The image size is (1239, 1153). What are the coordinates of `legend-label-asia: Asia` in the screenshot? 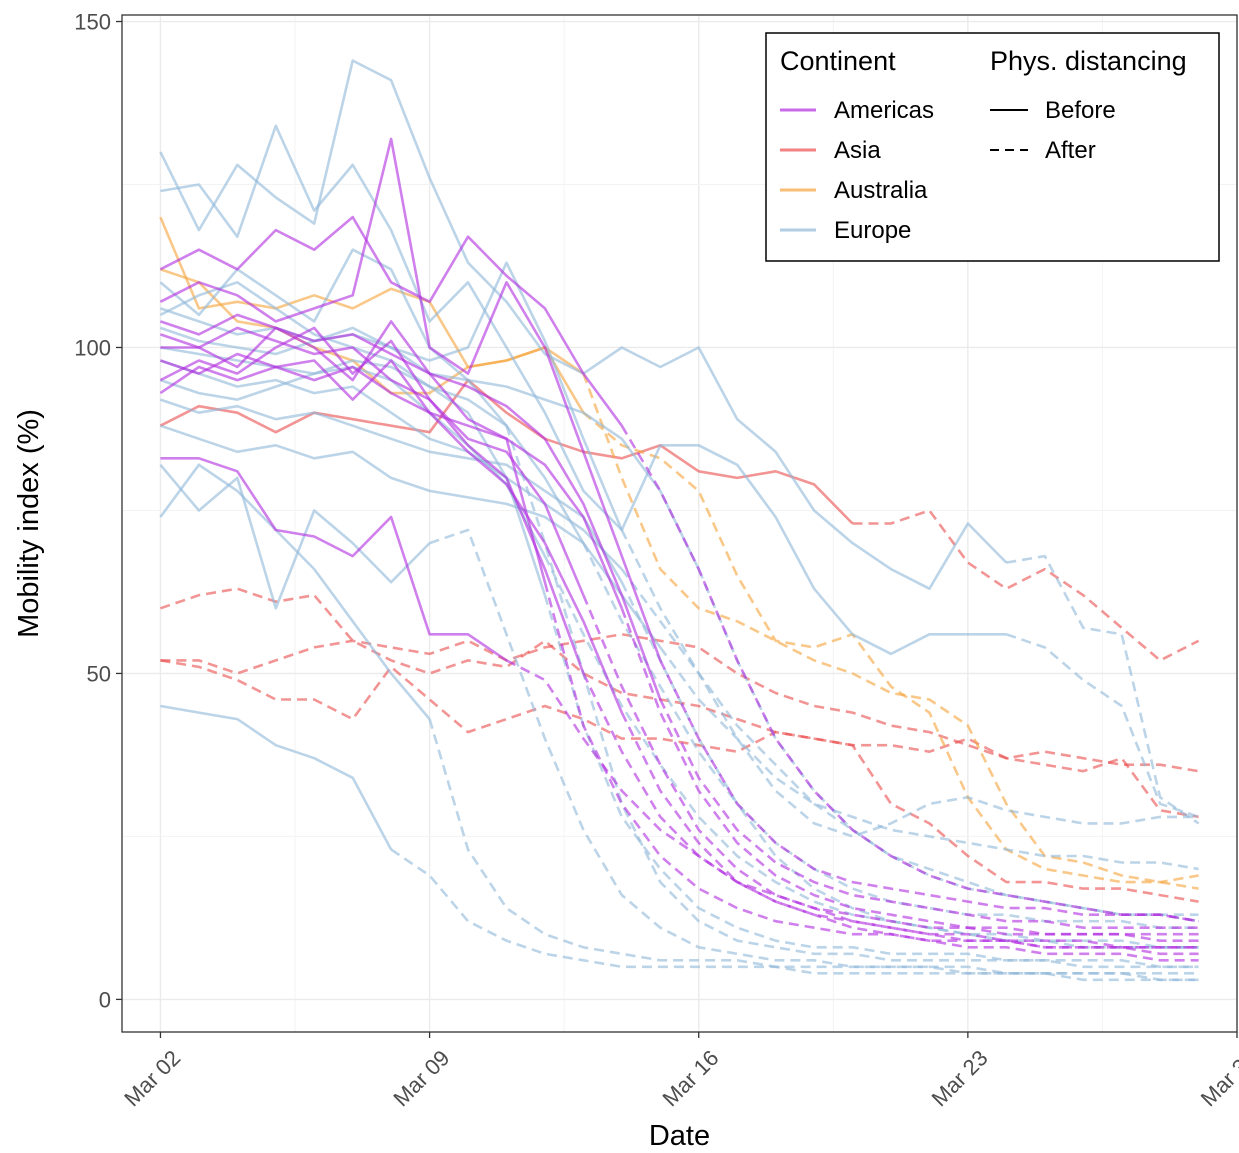 It's located at (857, 150).